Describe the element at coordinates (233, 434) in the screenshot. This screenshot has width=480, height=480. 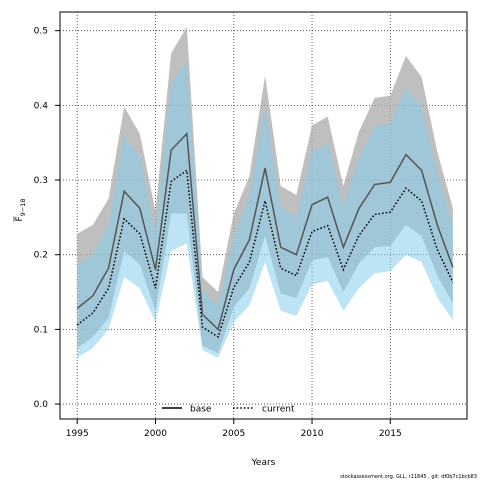
I see `x-tick-label: 2005` at that location.